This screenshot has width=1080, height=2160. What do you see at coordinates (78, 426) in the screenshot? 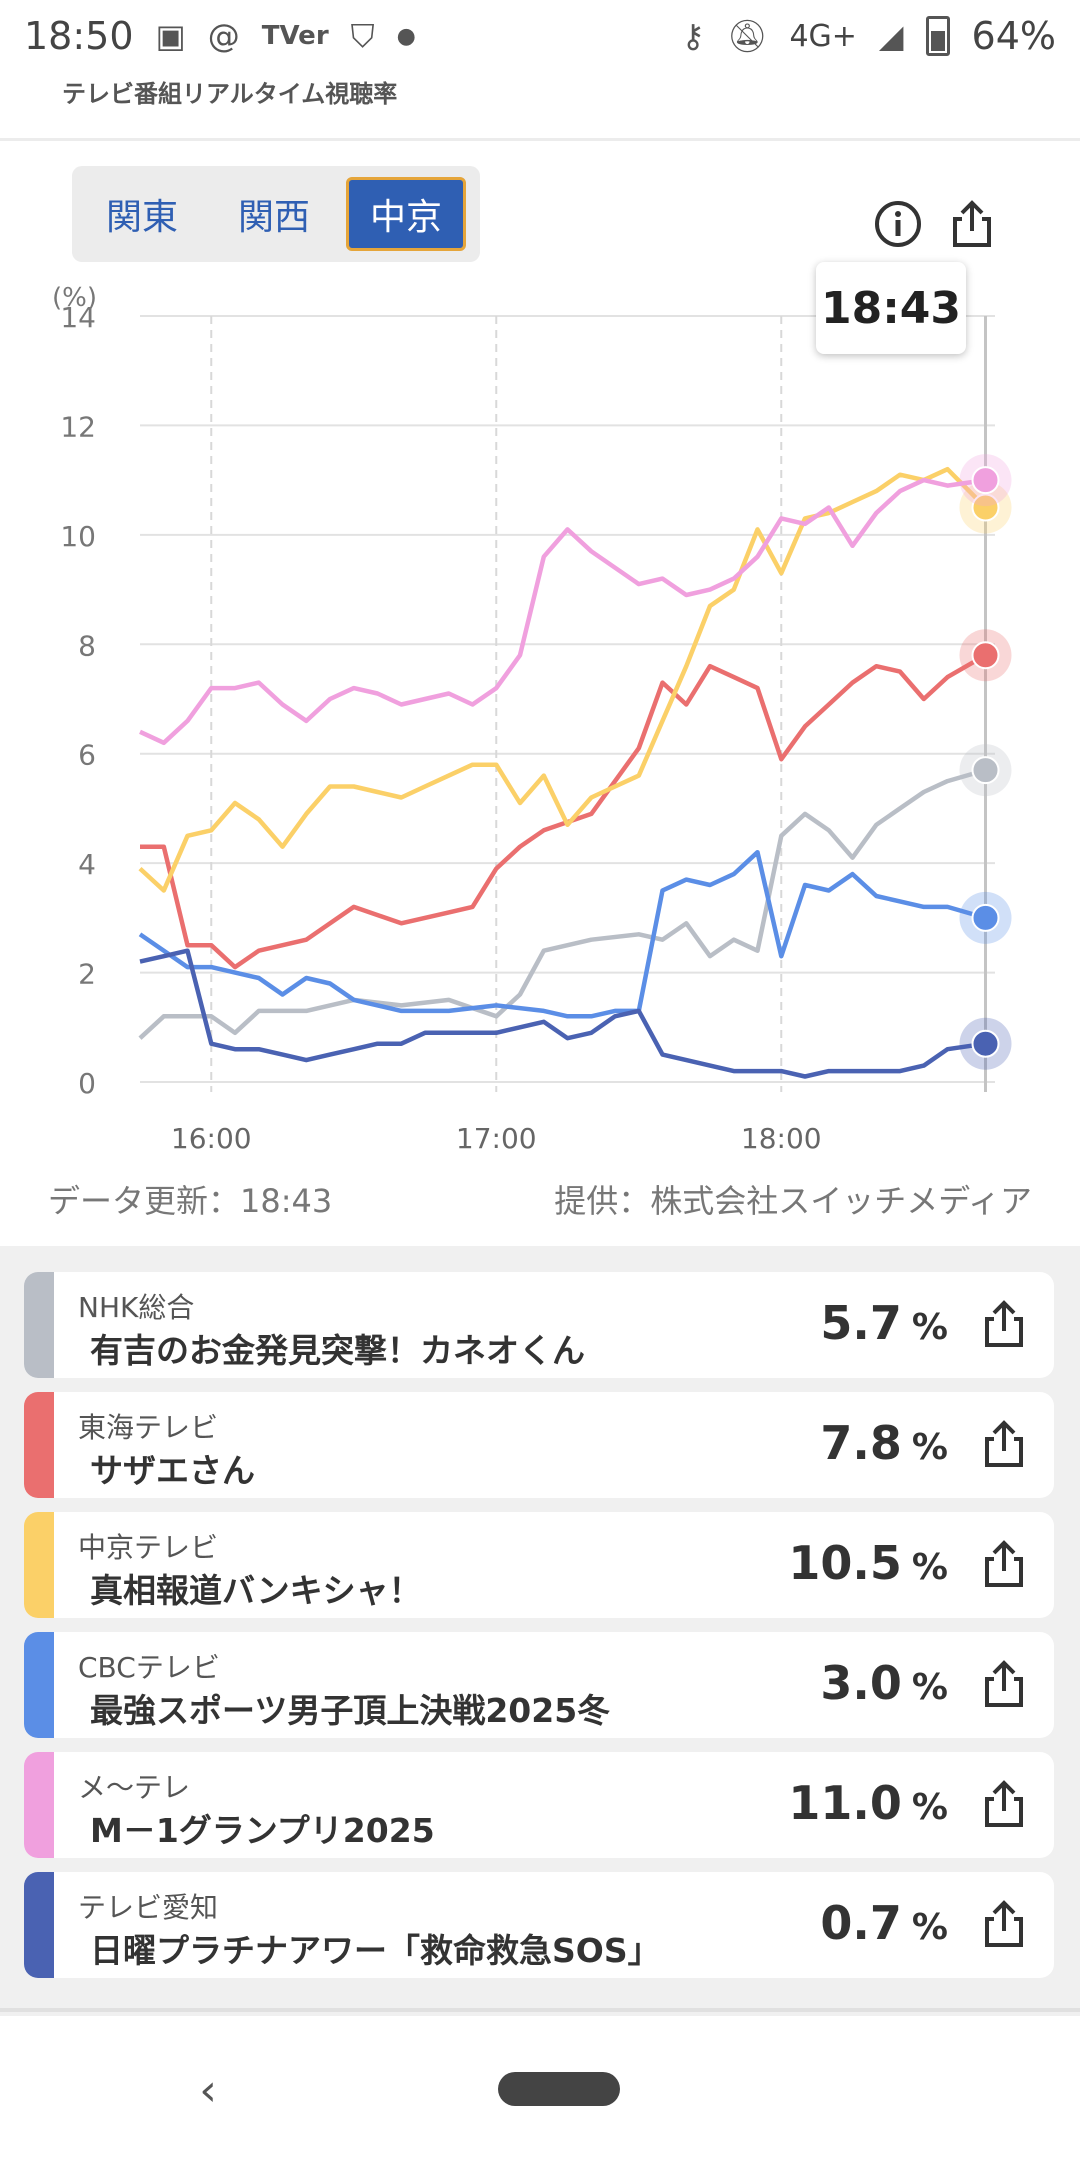
I see `y-tick-label: 12` at bounding box center [78, 426].